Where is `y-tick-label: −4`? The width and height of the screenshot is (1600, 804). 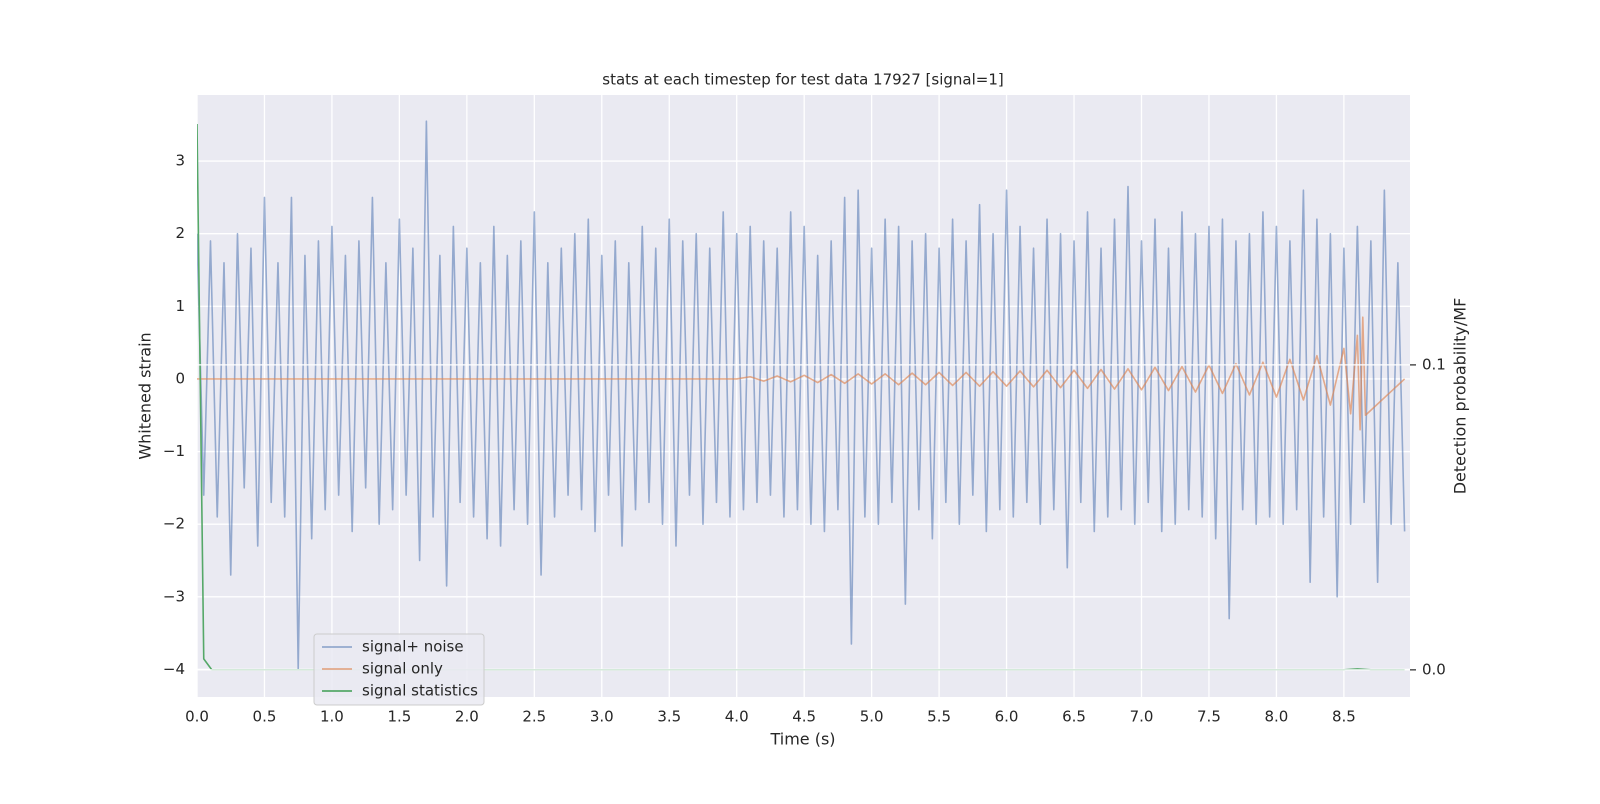
y-tick-label: −4 is located at coordinates (174, 669).